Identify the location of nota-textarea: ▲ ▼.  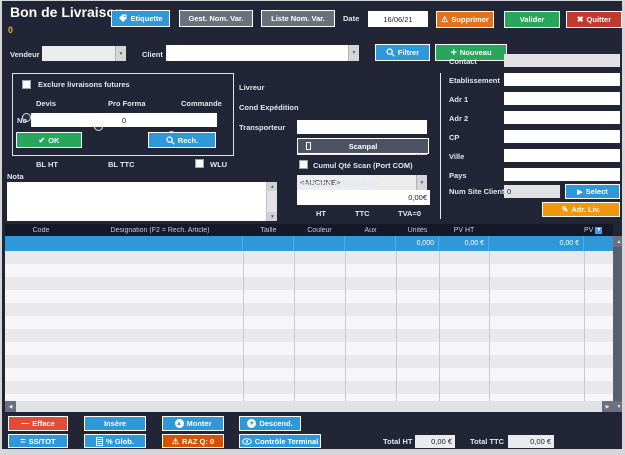
(142, 201).